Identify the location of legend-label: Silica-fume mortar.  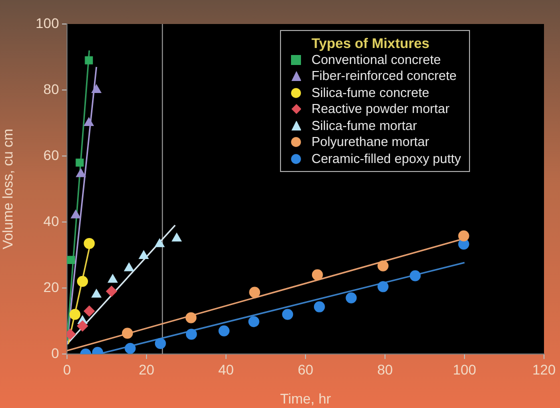
(364, 125).